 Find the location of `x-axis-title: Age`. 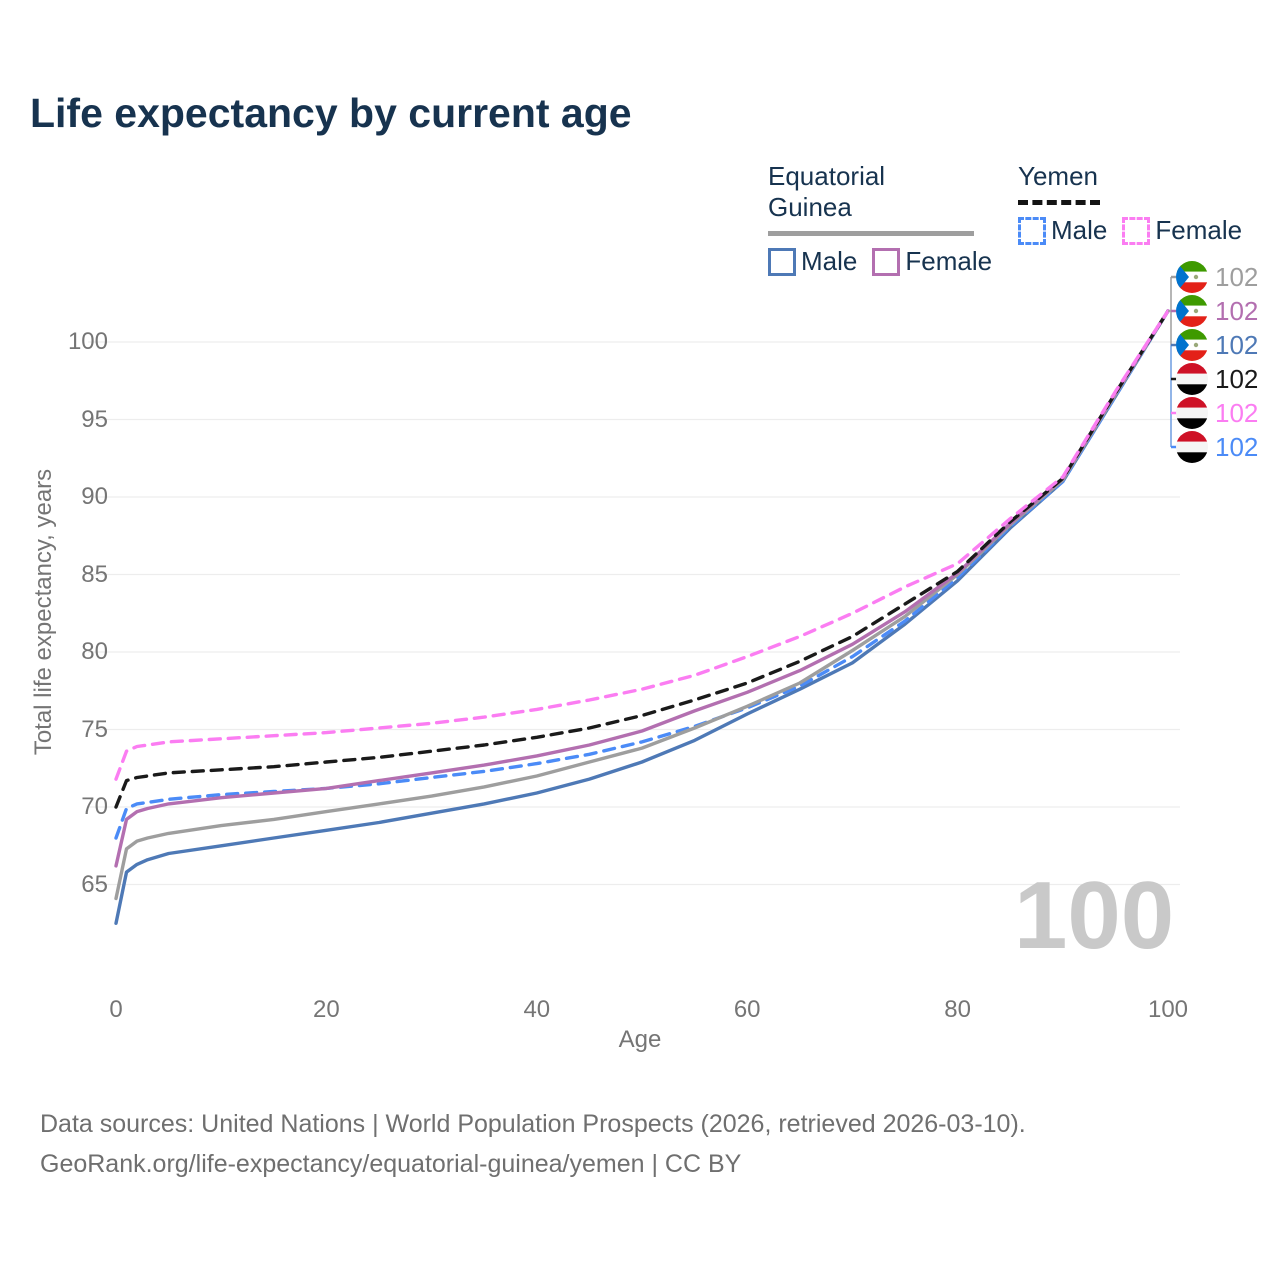

x-axis-title: Age is located at coordinates (640, 1039).